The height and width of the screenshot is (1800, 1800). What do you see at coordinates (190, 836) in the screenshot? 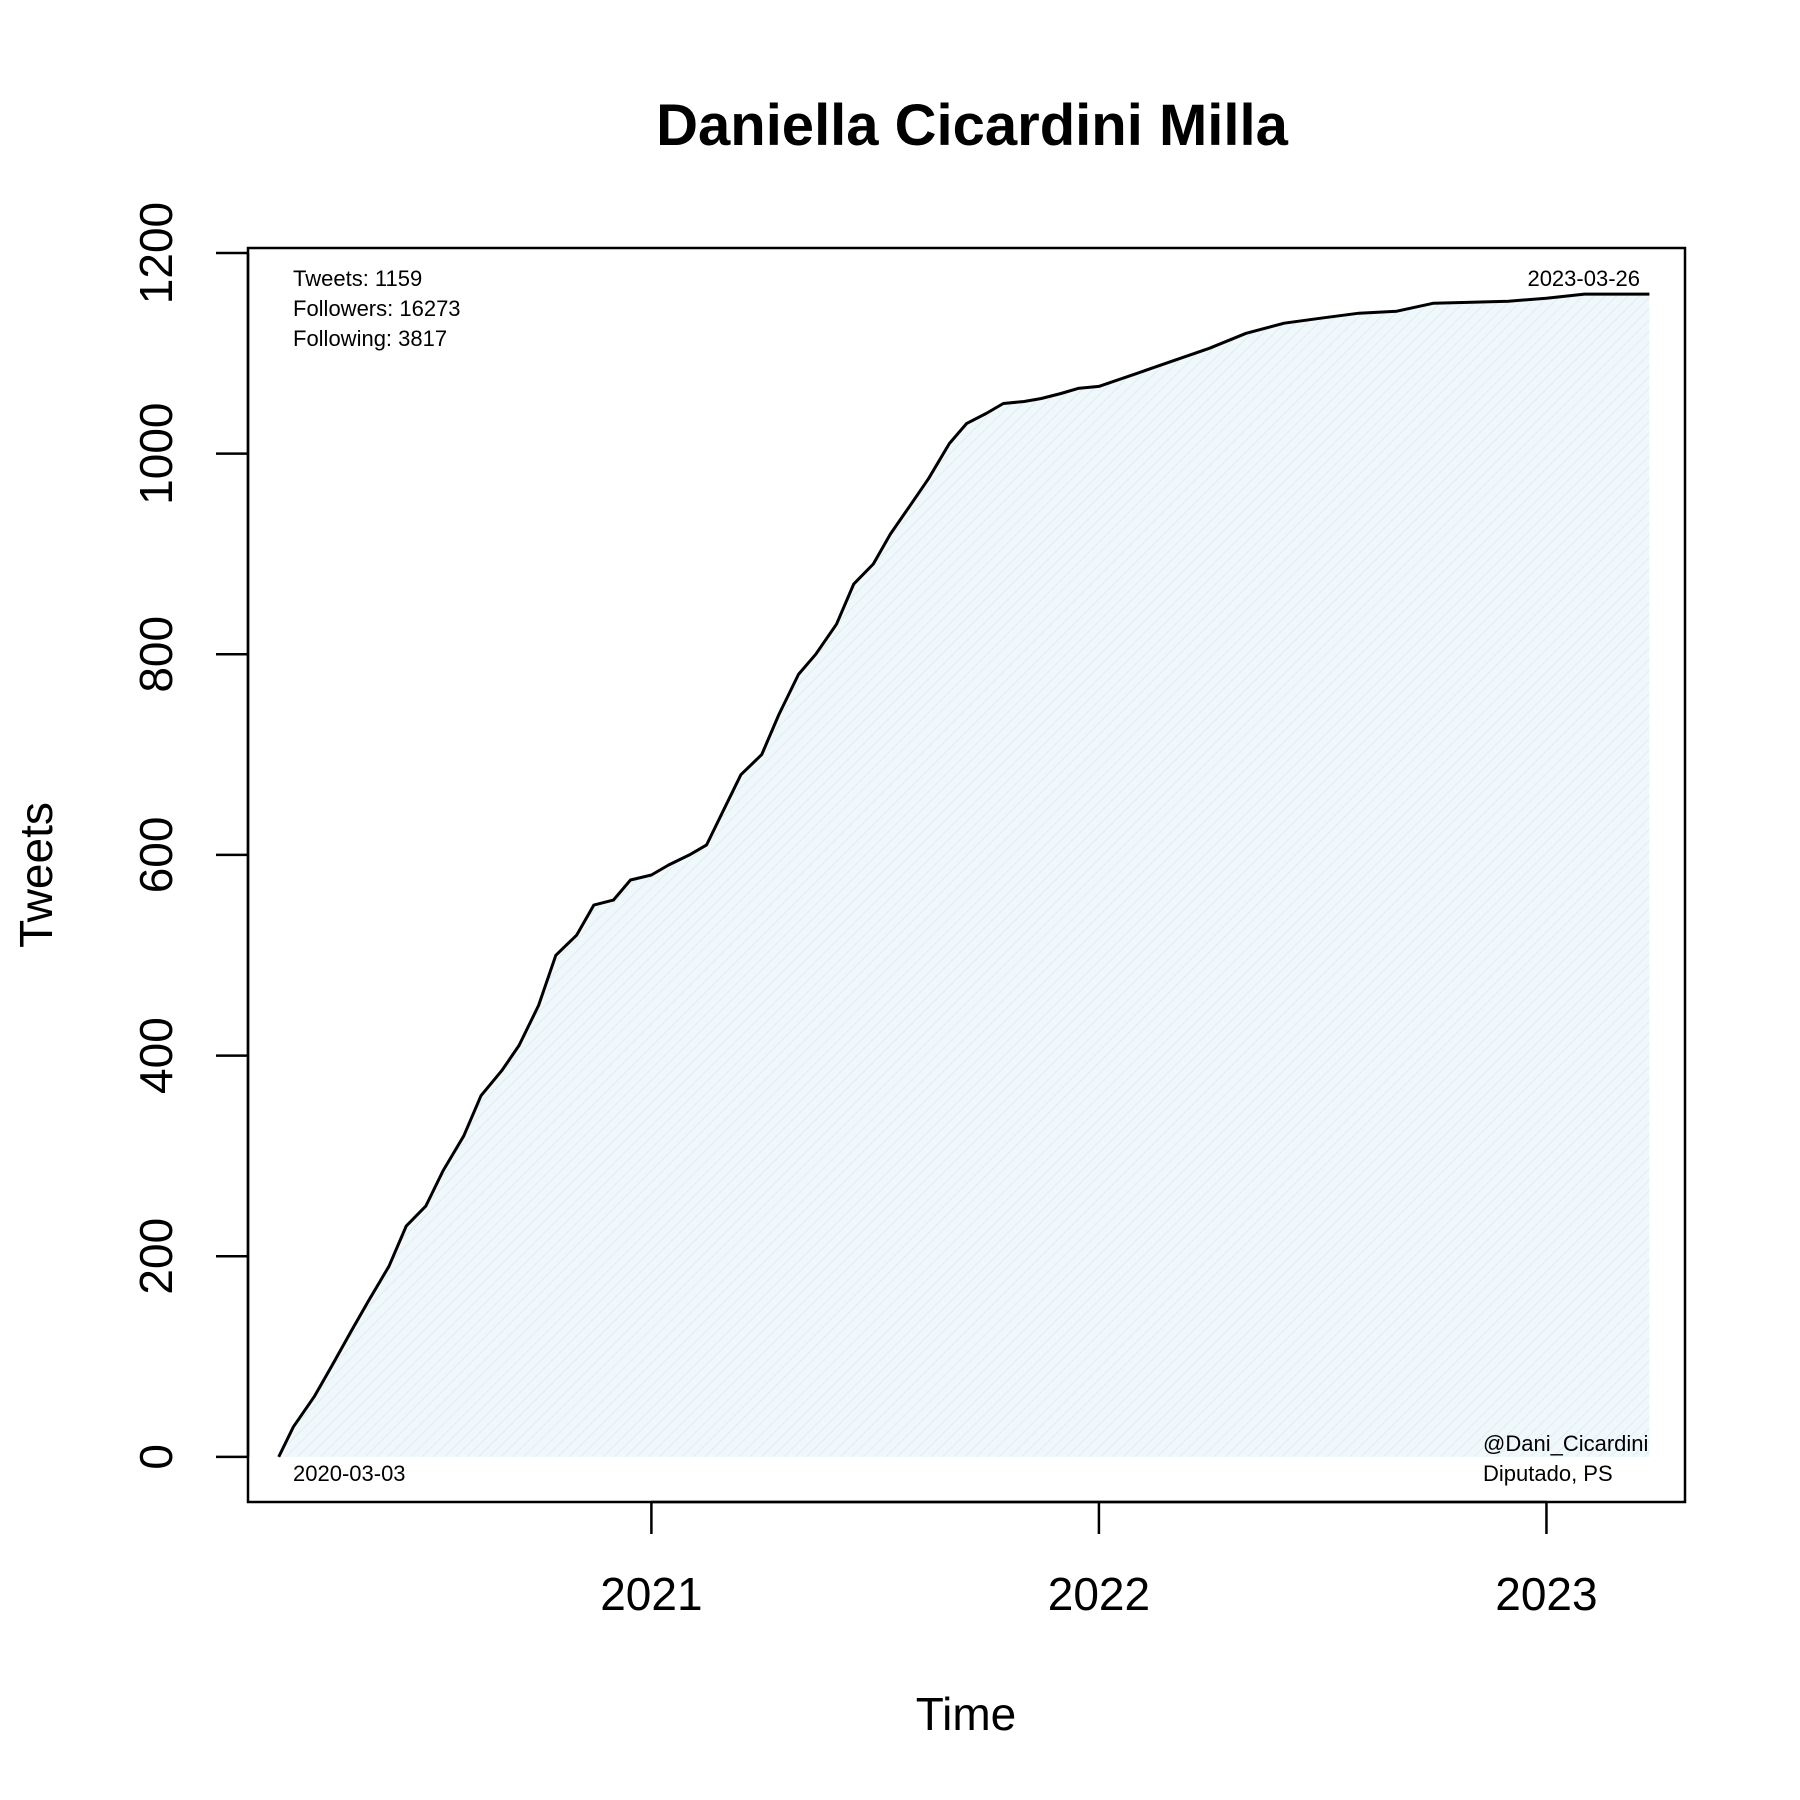
I see `y-axis: 0 200 400 600 800 1000 1200` at bounding box center [190, 836].